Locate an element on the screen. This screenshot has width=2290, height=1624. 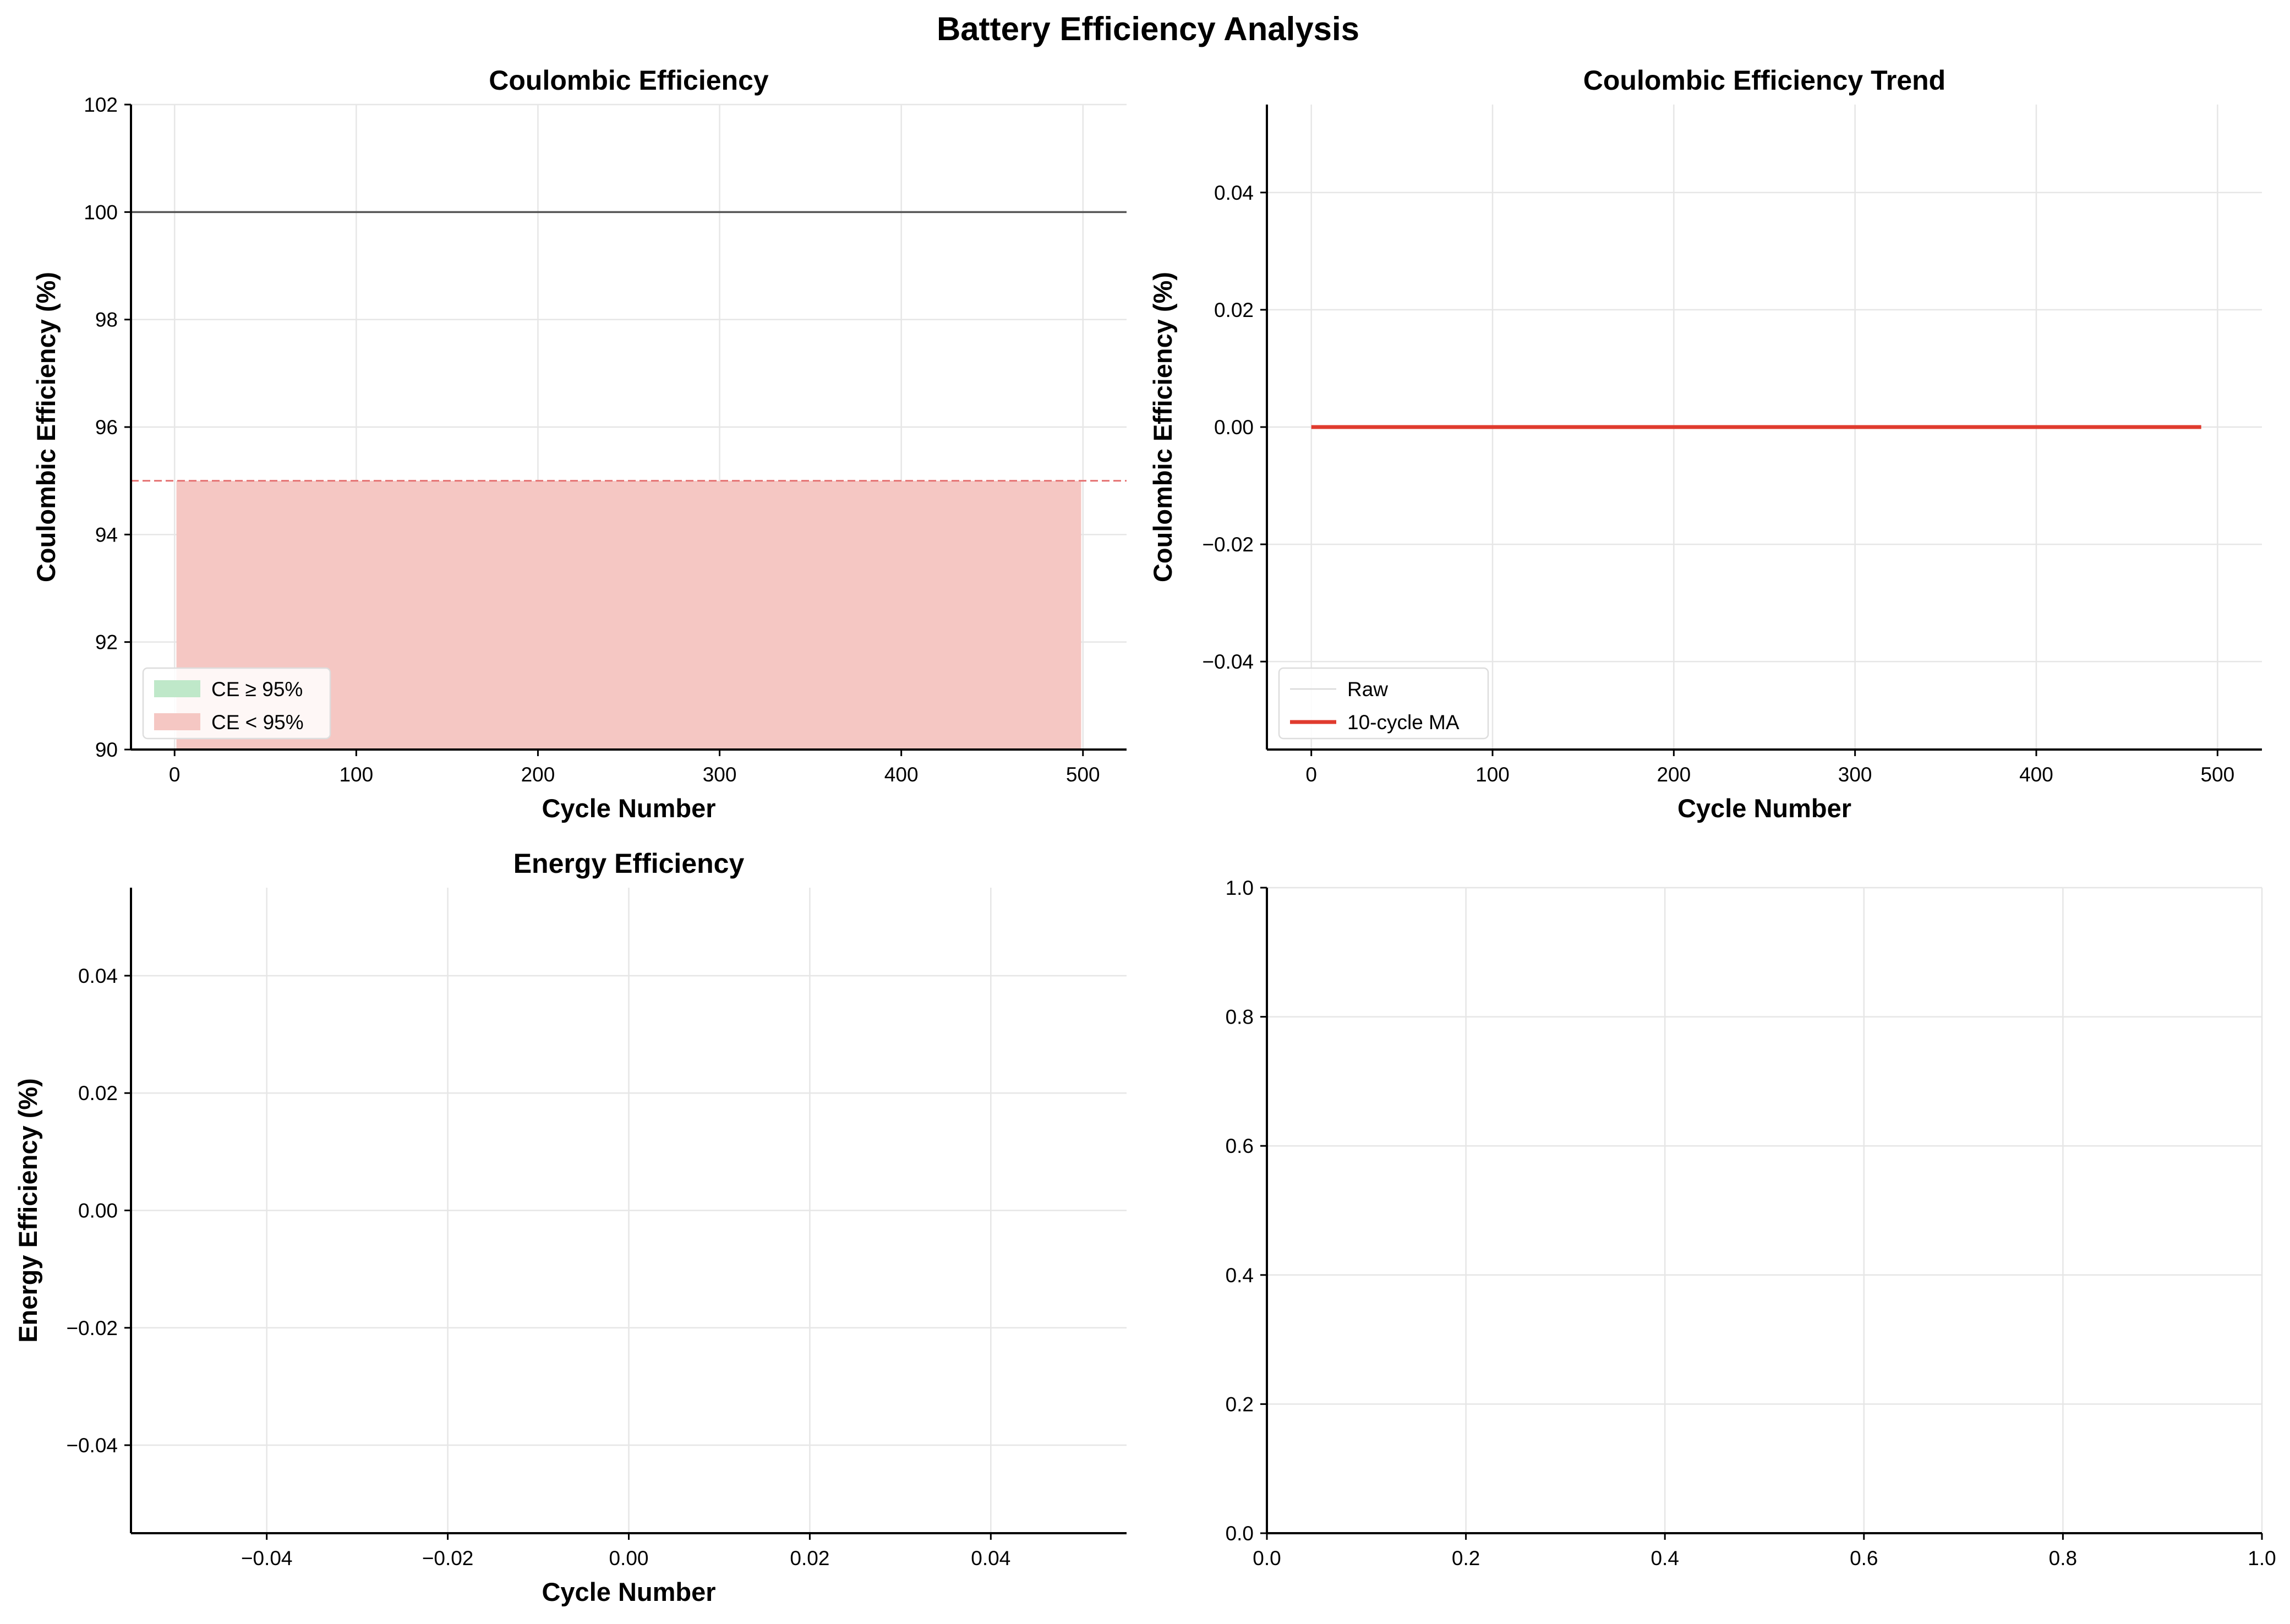
y-tick-label: 100 is located at coordinates (101, 212).